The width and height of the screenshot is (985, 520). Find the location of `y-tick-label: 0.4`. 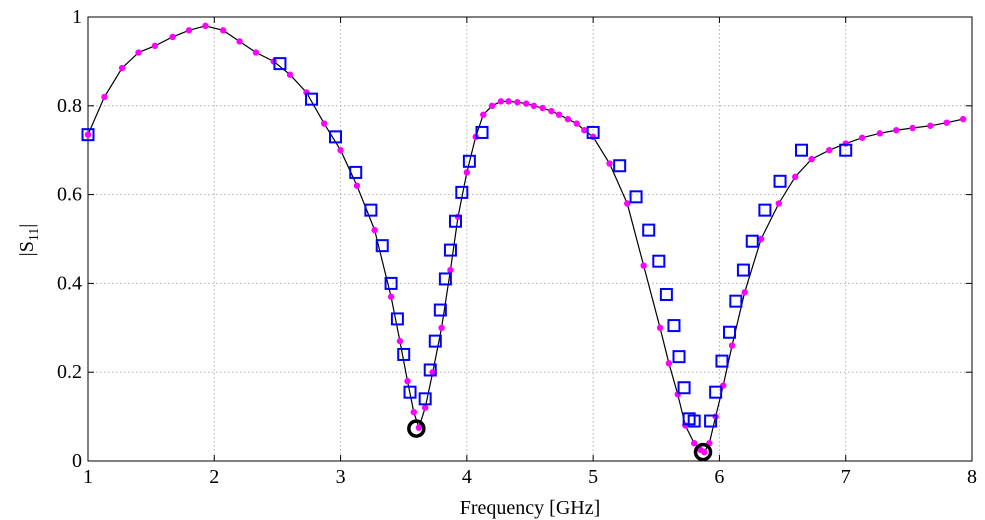

y-tick-label: 0.4 is located at coordinates (69, 283).